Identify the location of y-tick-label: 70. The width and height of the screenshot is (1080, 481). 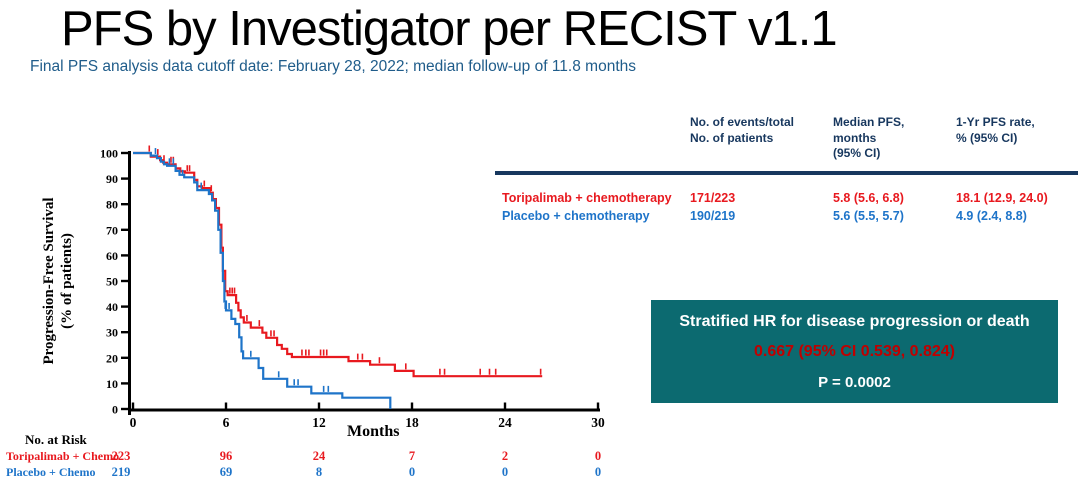
(112, 230).